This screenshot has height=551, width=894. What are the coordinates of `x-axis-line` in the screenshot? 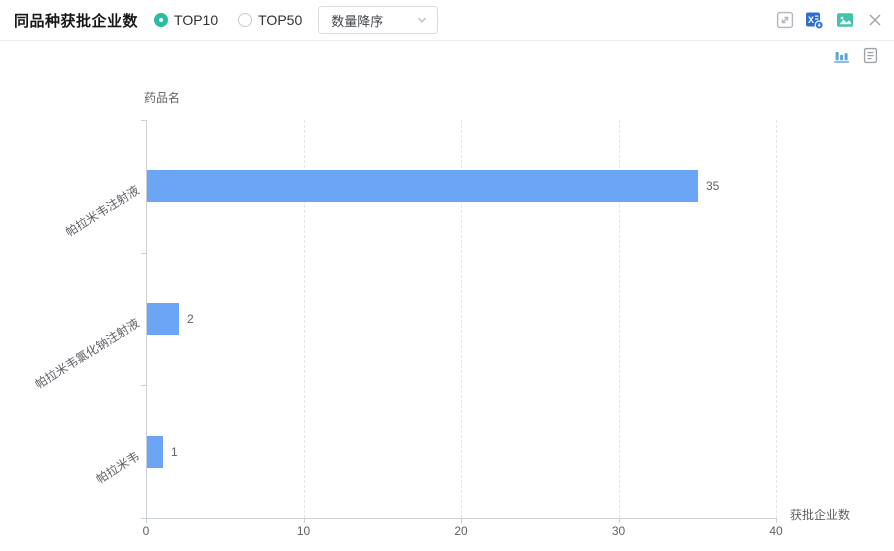 It's located at (461, 518).